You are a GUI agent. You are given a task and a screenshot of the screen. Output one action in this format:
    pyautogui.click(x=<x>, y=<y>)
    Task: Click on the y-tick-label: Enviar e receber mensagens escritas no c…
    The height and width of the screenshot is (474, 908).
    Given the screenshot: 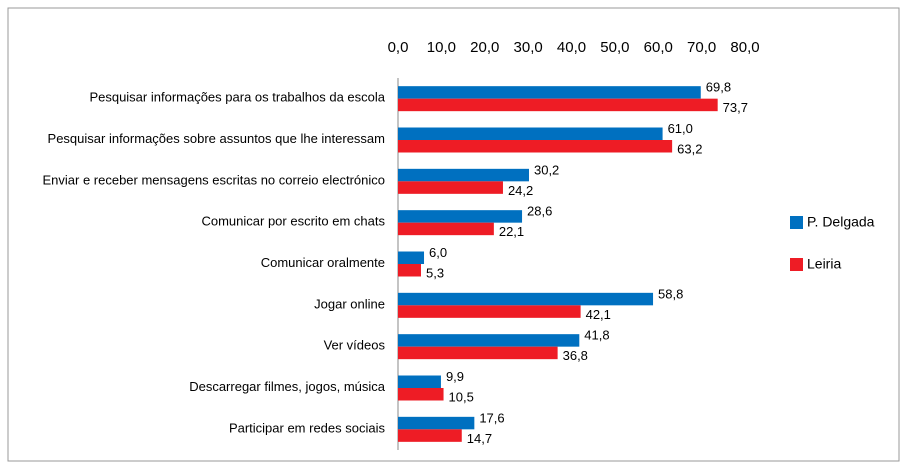 What is the action you would take?
    pyautogui.click(x=213, y=180)
    